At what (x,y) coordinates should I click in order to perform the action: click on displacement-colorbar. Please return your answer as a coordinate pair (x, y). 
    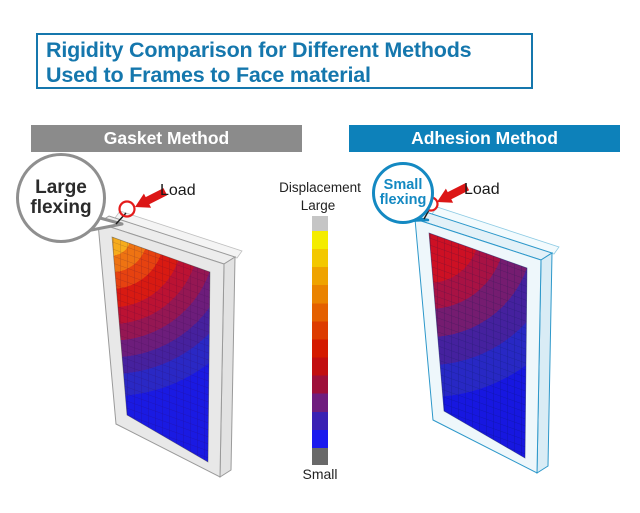
    Looking at the image, I should click on (320, 340).